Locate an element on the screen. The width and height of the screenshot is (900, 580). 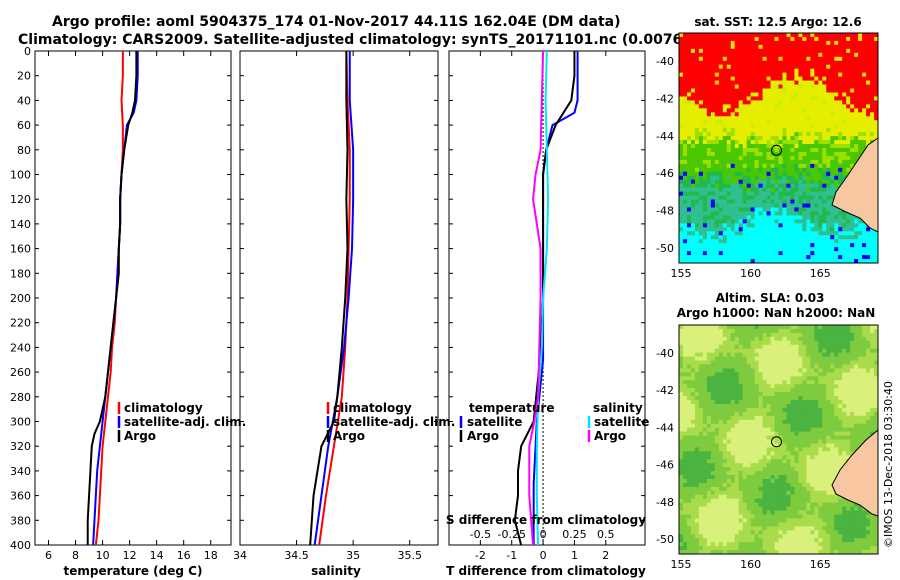
series-line-s-satellite is located at coordinates (542, 298).